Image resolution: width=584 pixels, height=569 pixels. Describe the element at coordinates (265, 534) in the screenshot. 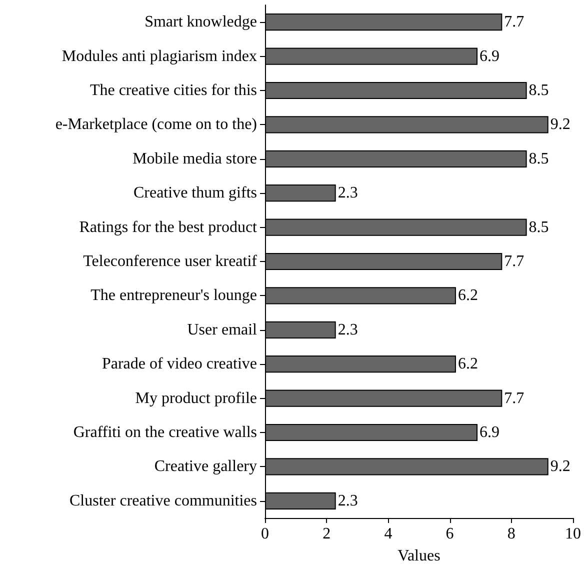

I see `x-tick-label: 0` at that location.